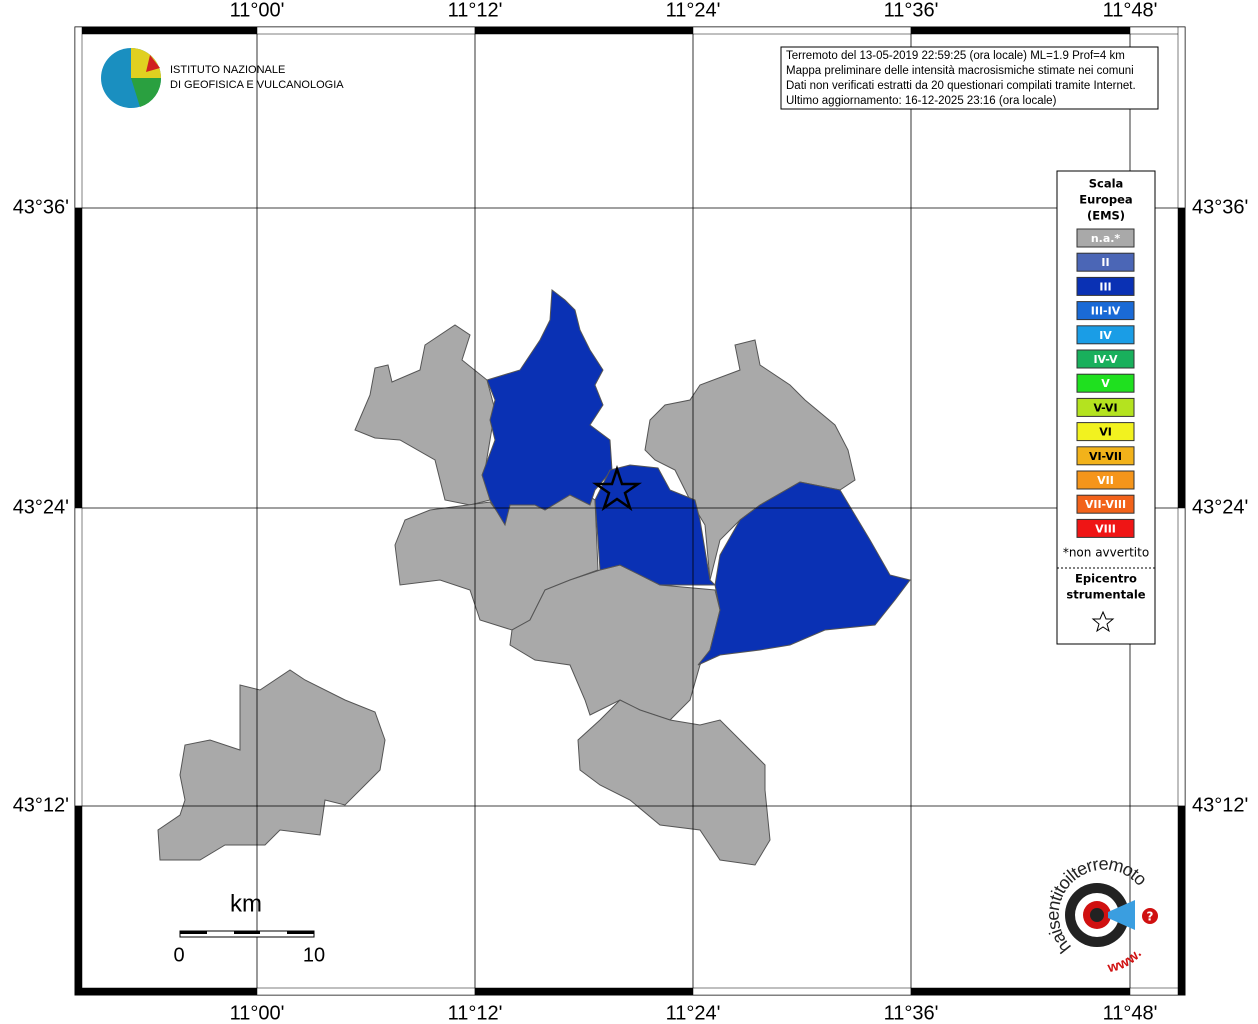 The width and height of the screenshot is (1258, 1024). Describe the element at coordinates (1121, 915) in the screenshot. I see `logo-wave` at that location.